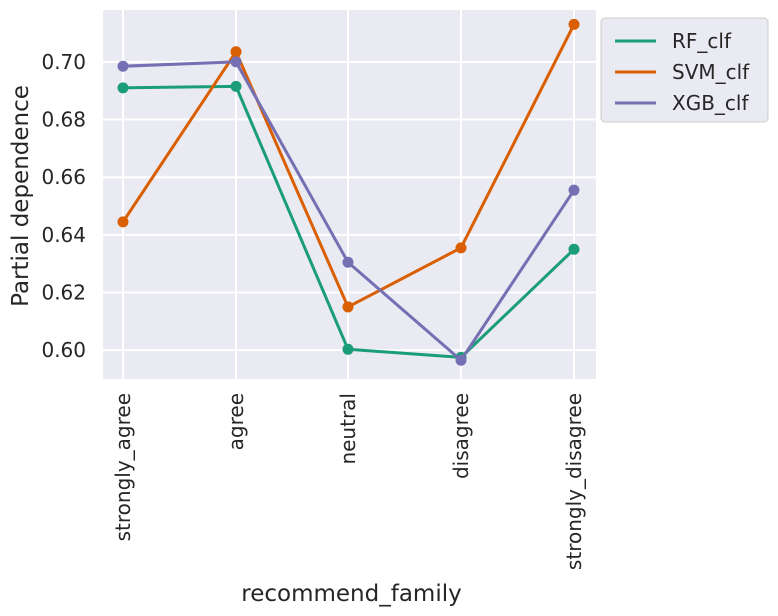  Describe the element at coordinates (710, 103) in the screenshot. I see `legend-label-xgb-clf: XGB_clf` at that location.